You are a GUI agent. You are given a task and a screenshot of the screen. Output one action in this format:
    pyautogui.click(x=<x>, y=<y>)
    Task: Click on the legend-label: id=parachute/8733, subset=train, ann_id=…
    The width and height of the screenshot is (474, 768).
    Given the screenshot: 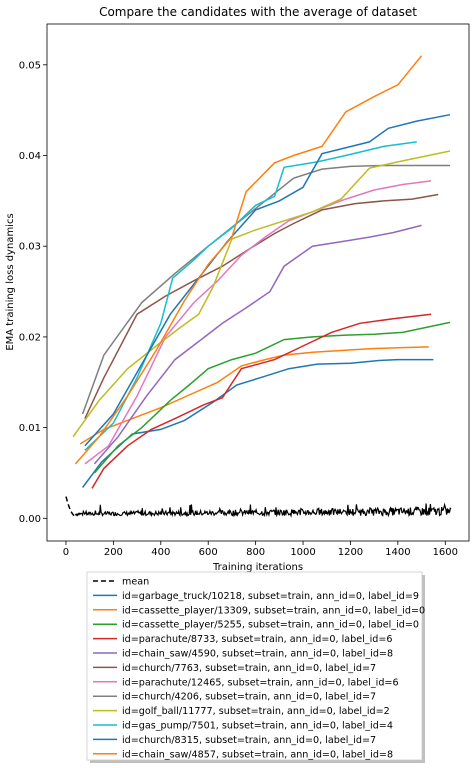 What is the action you would take?
    pyautogui.click(x=257, y=639)
    